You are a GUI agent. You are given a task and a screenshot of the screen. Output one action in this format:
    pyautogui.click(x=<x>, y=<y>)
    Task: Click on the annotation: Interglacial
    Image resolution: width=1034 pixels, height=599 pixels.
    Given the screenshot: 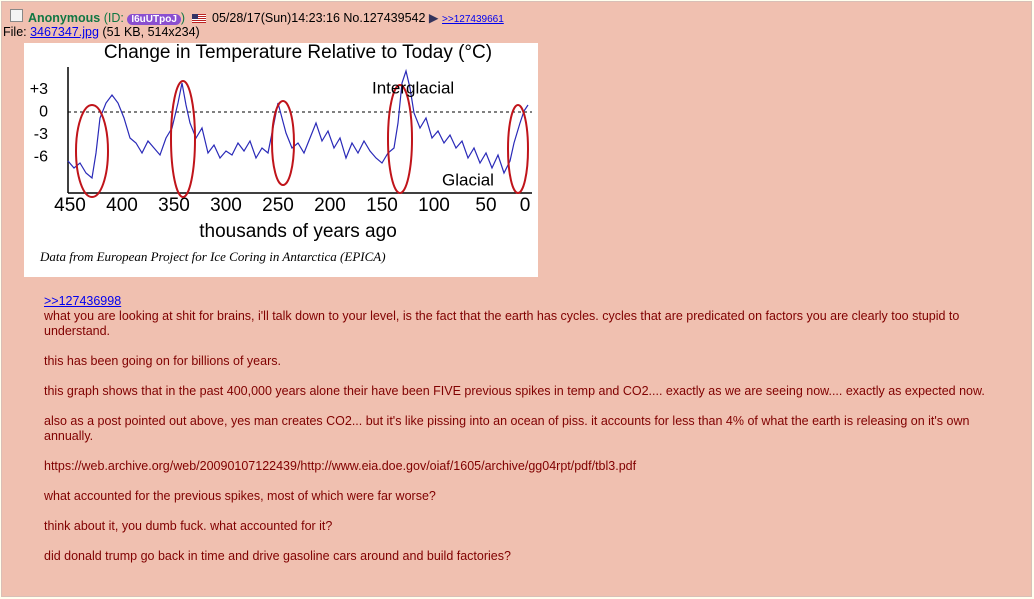 What is the action you would take?
    pyautogui.click(x=413, y=87)
    